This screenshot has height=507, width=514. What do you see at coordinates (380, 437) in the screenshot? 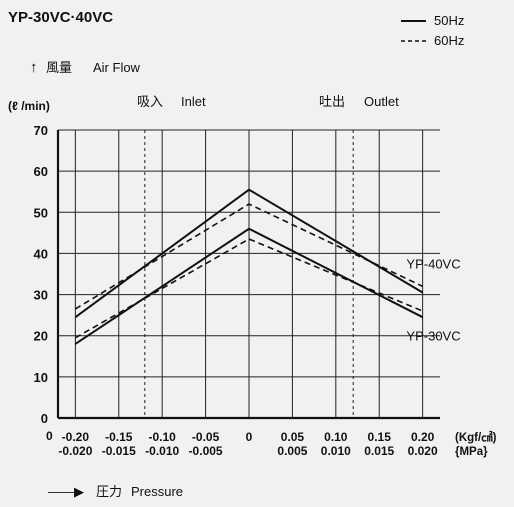
I see `x-tick-label-kgf-7: 0.15` at bounding box center [380, 437].